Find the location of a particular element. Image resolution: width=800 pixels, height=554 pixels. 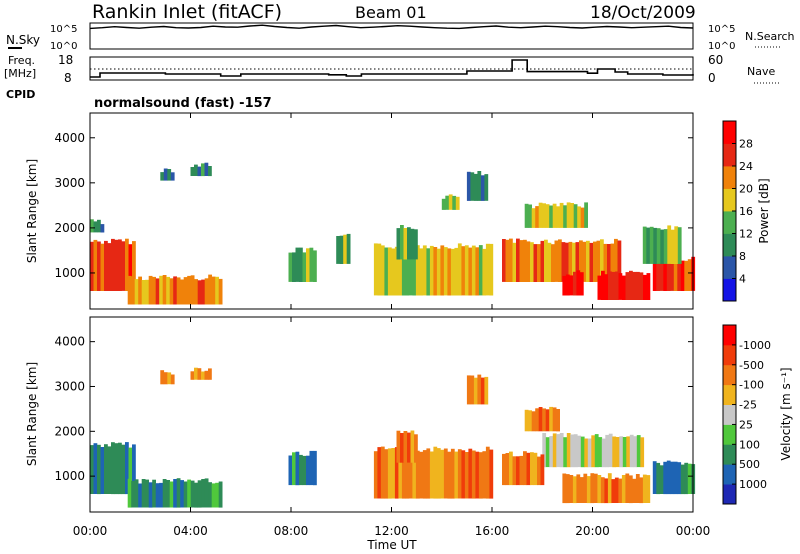

noise-left-tick-top: 10^5 is located at coordinates (63, 29).